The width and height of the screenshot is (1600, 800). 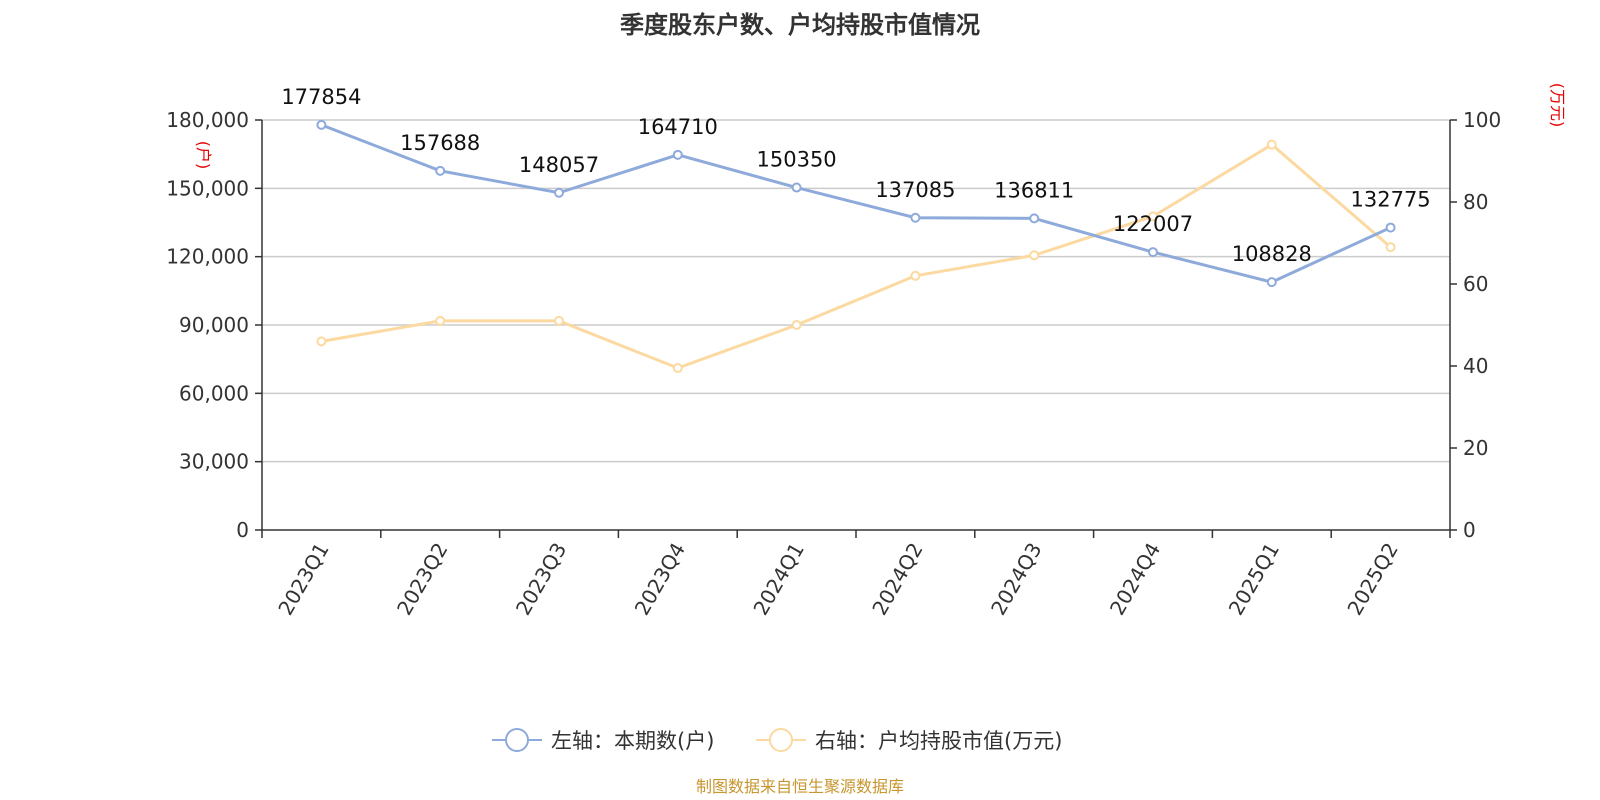 I want to click on left-series-data-label: 132775, so click(x=1391, y=200).